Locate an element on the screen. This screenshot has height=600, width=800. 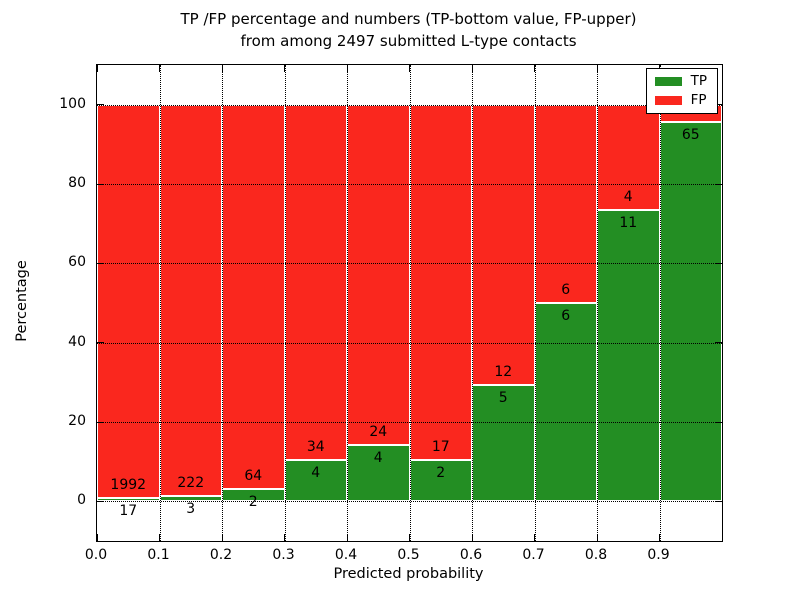
fp-color-swatch is located at coordinates (668, 100).